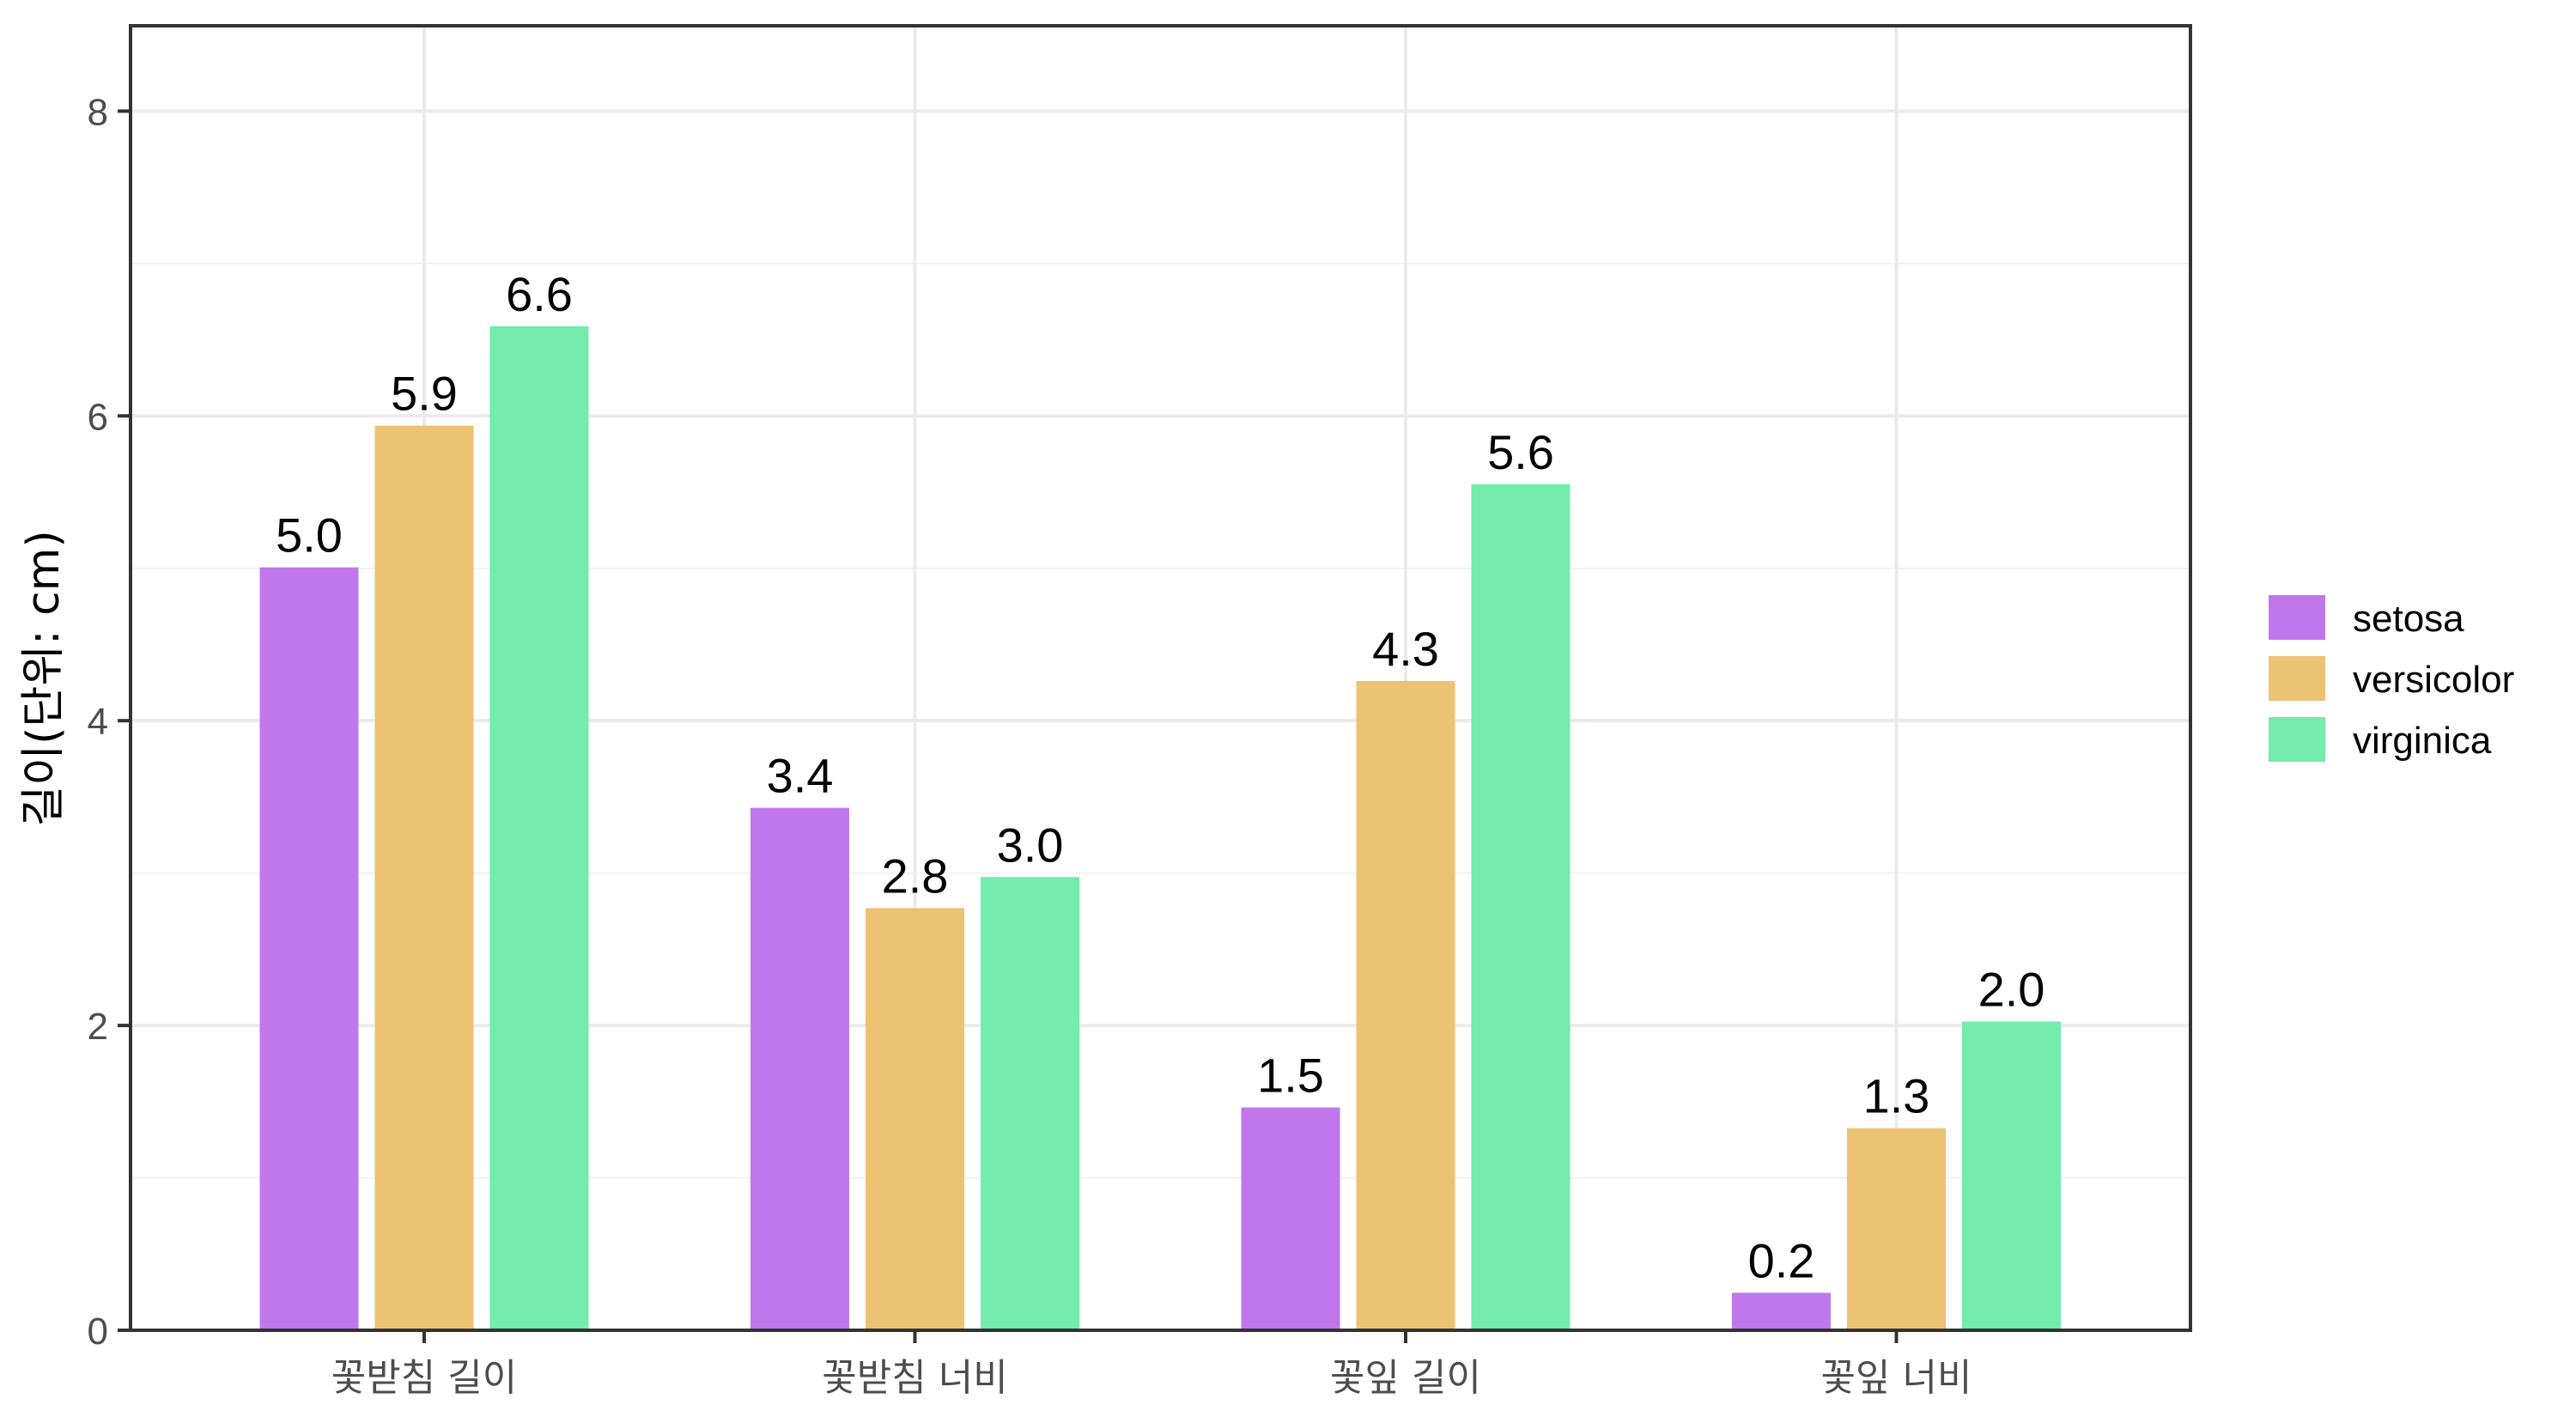 The height and width of the screenshot is (1417, 2576). What do you see at coordinates (915, 875) in the screenshot?
I see `bar-value-label: 2.8` at bounding box center [915, 875].